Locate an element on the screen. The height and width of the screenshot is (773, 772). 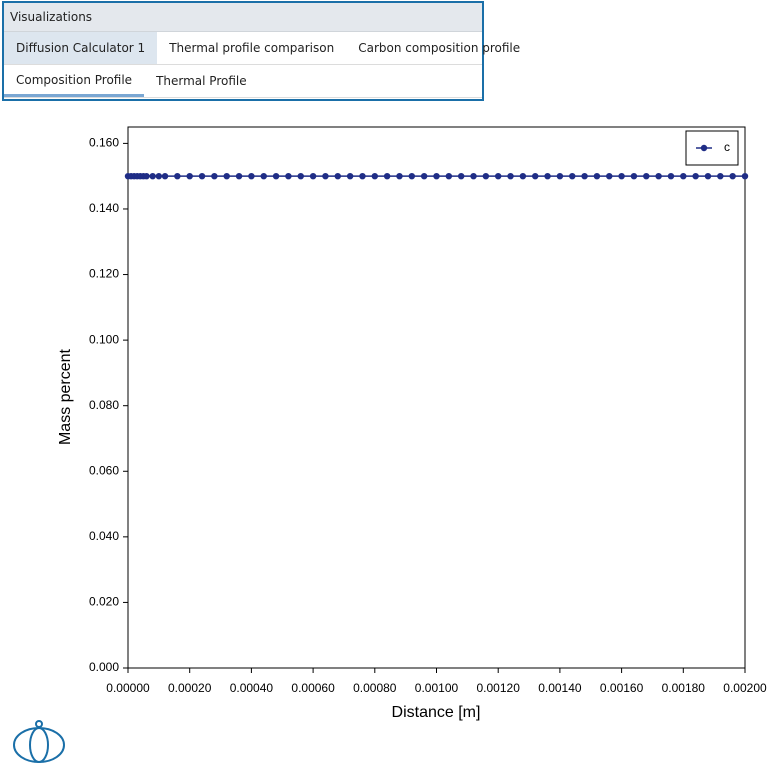
panel-title: Visualizations is located at coordinates (243, 17).